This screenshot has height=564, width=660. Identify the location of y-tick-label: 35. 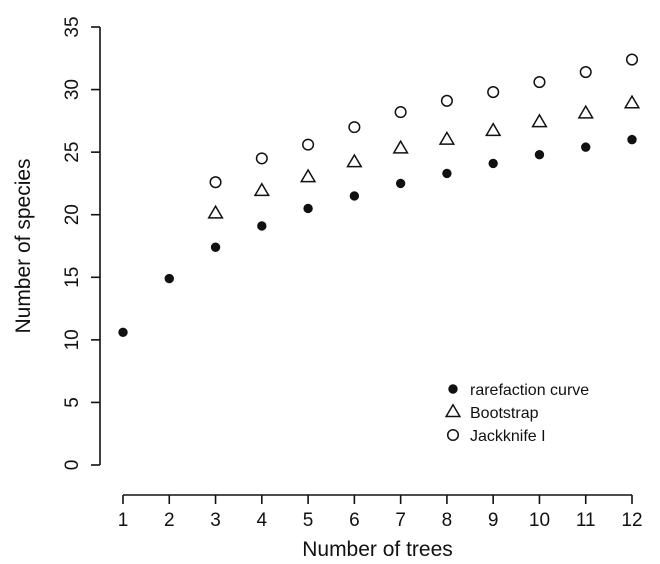
(72, 26).